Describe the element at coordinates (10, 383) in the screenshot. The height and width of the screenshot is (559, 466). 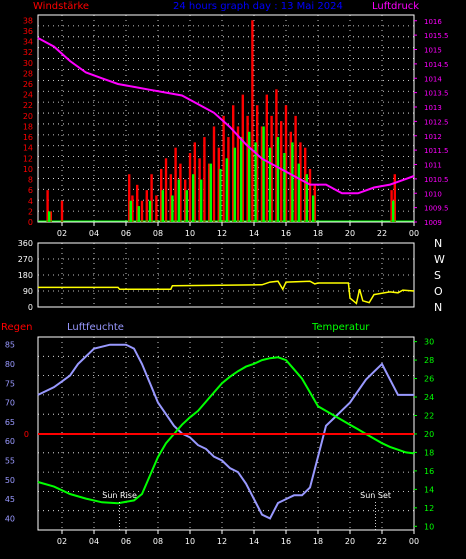
I see `humidity-tick-label: 75` at that location.